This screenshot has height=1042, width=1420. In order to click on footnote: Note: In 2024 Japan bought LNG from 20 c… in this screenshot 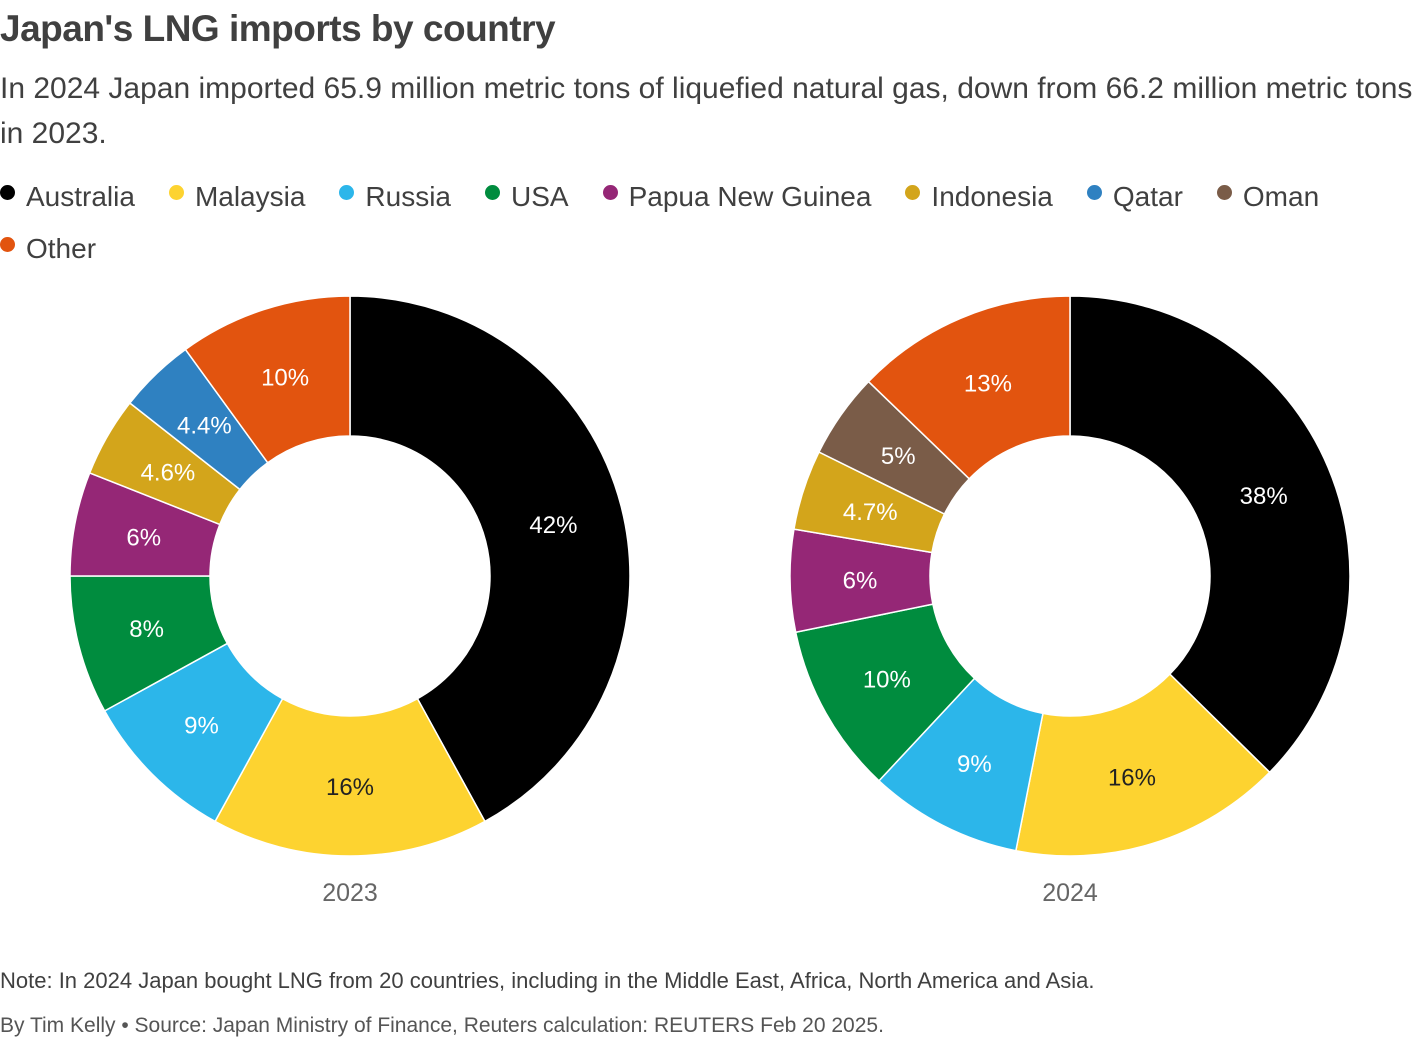, I will do `click(547, 980)`.